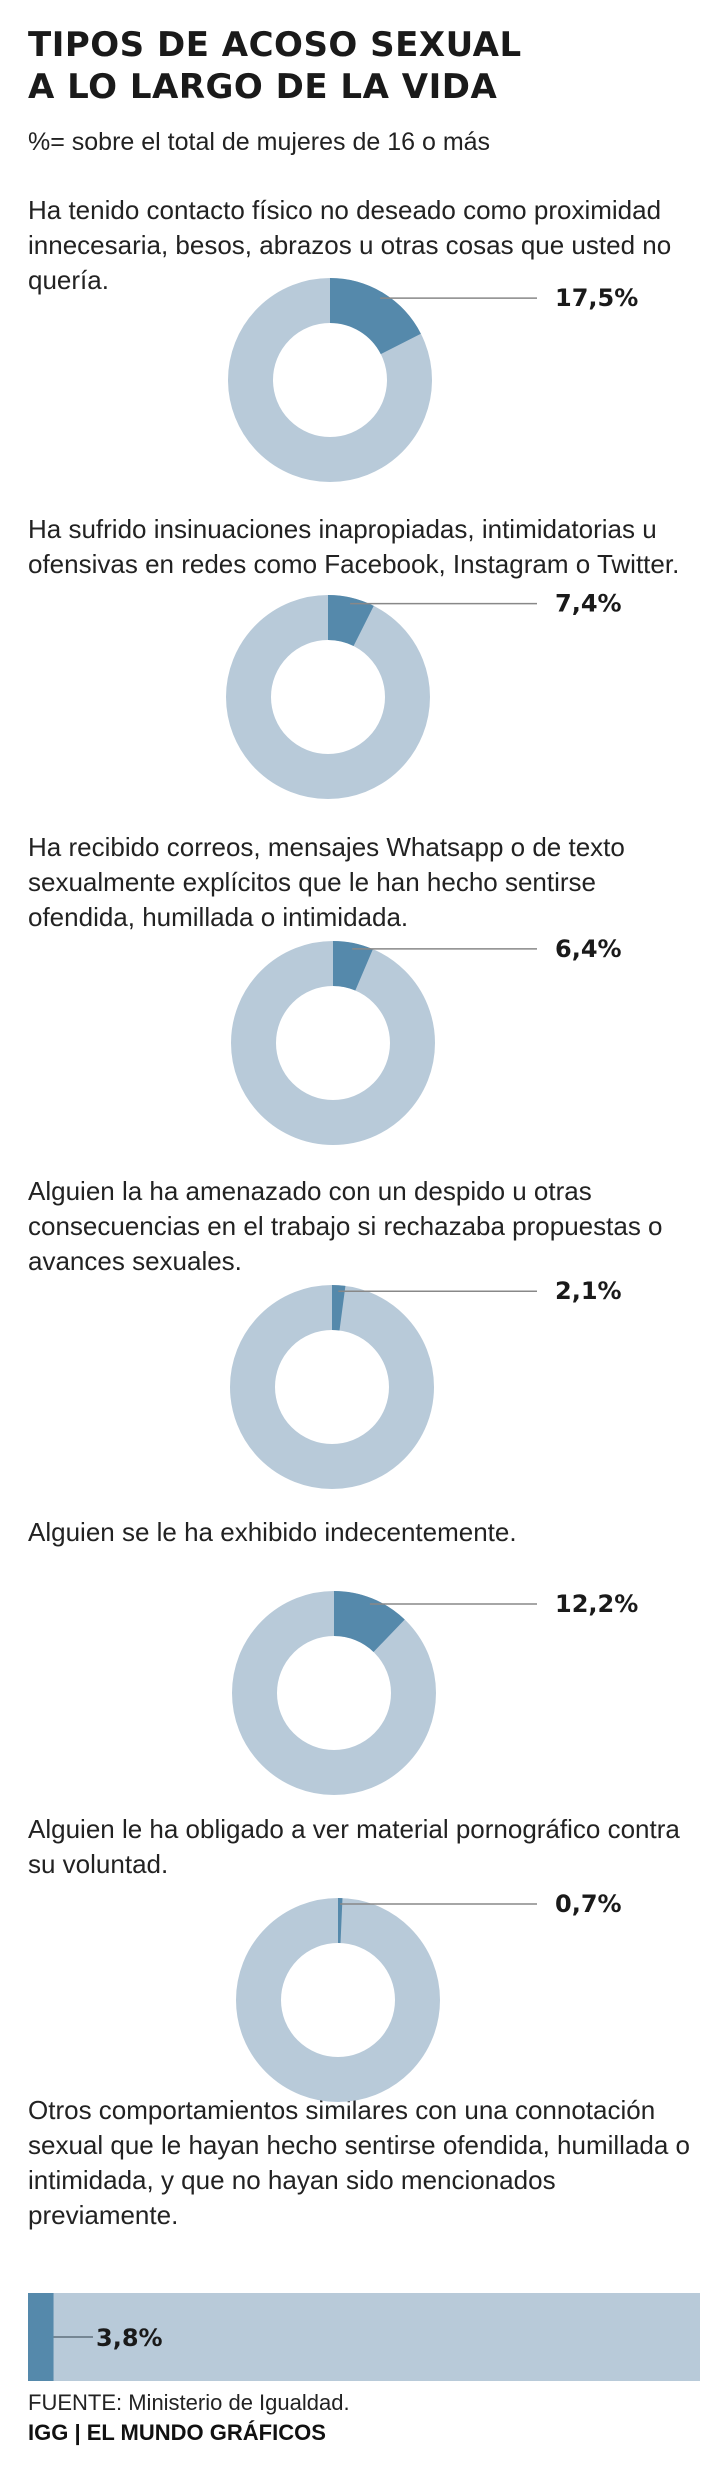 The height and width of the screenshot is (2472, 720). I want to click on value-label: 6,4%, so click(588, 949).